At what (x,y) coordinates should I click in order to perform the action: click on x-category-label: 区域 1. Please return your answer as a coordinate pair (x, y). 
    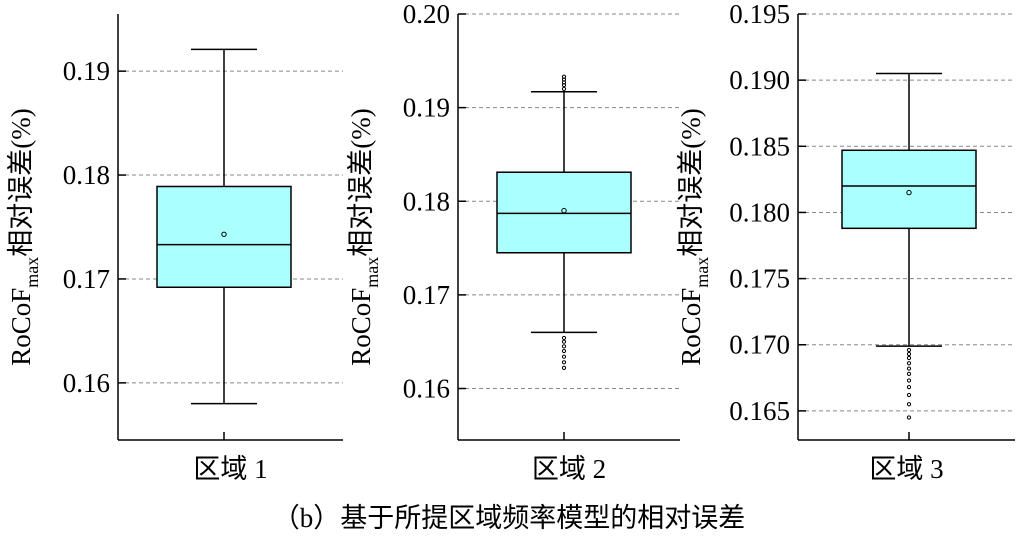
    Looking at the image, I should click on (230, 469).